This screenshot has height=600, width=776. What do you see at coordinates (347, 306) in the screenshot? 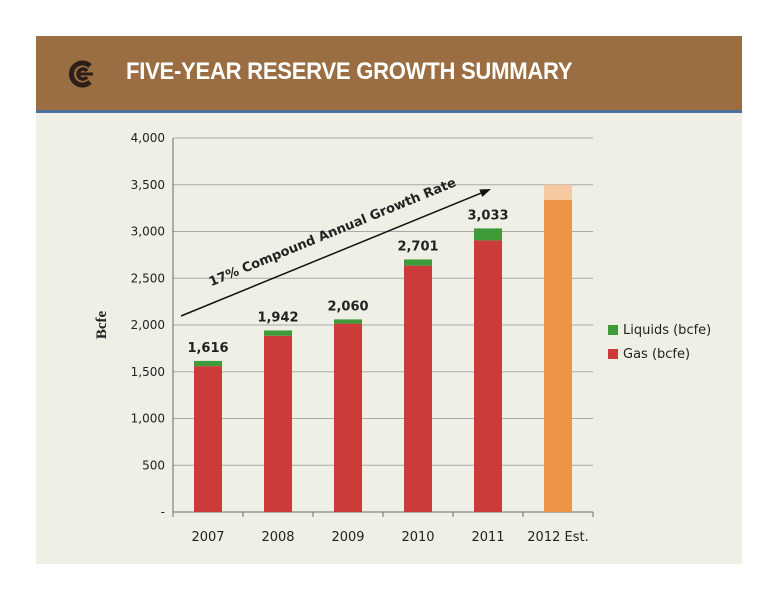
I see `data-label-total: 2,060` at bounding box center [347, 306].